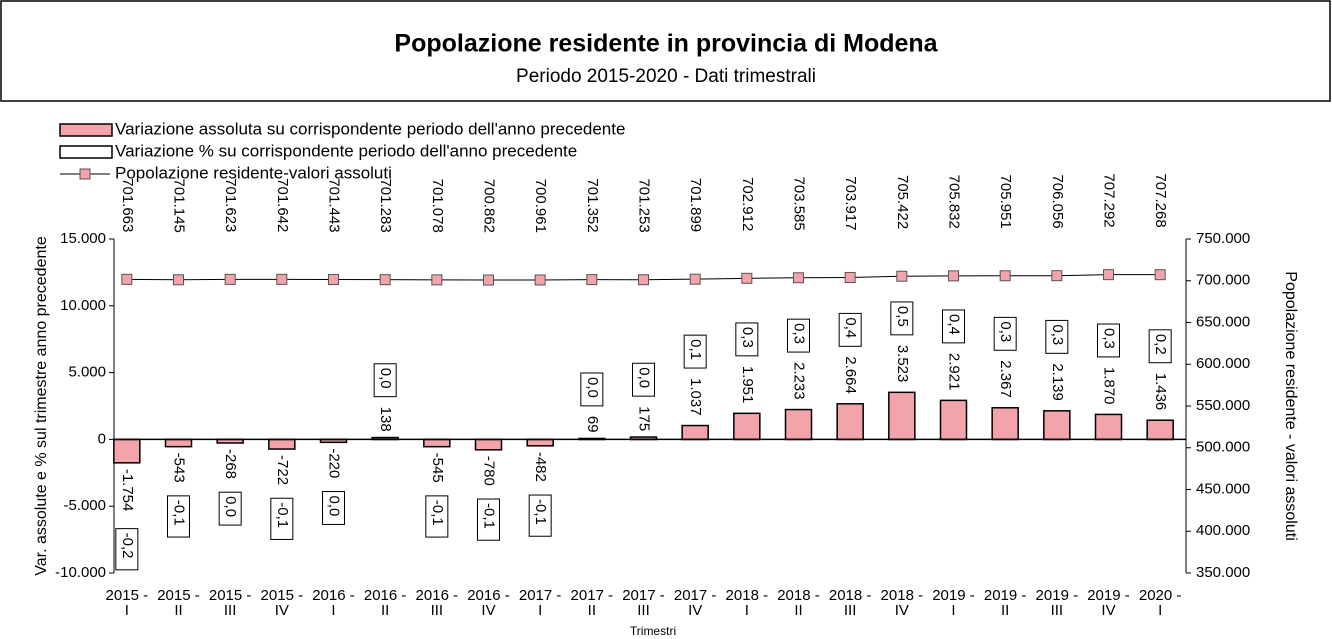  Describe the element at coordinates (437, 206) in the screenshot. I see `data-label: 701.078` at that location.